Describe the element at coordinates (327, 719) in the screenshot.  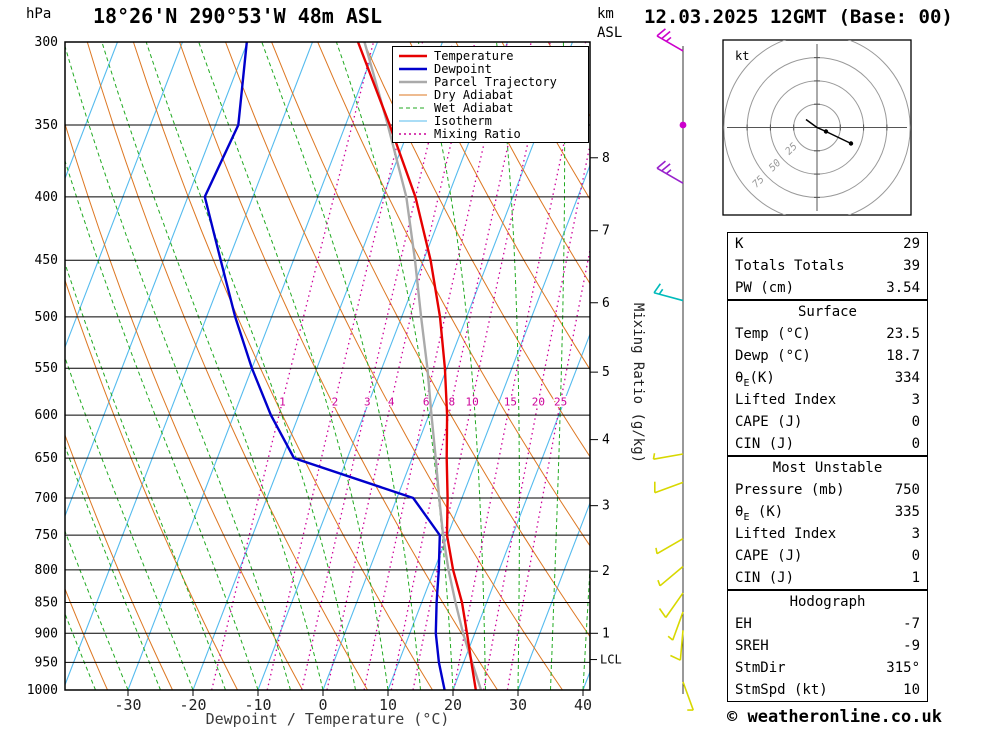
I see `x-axis-label: Dewpoint / Temperature (°C)` at that location.